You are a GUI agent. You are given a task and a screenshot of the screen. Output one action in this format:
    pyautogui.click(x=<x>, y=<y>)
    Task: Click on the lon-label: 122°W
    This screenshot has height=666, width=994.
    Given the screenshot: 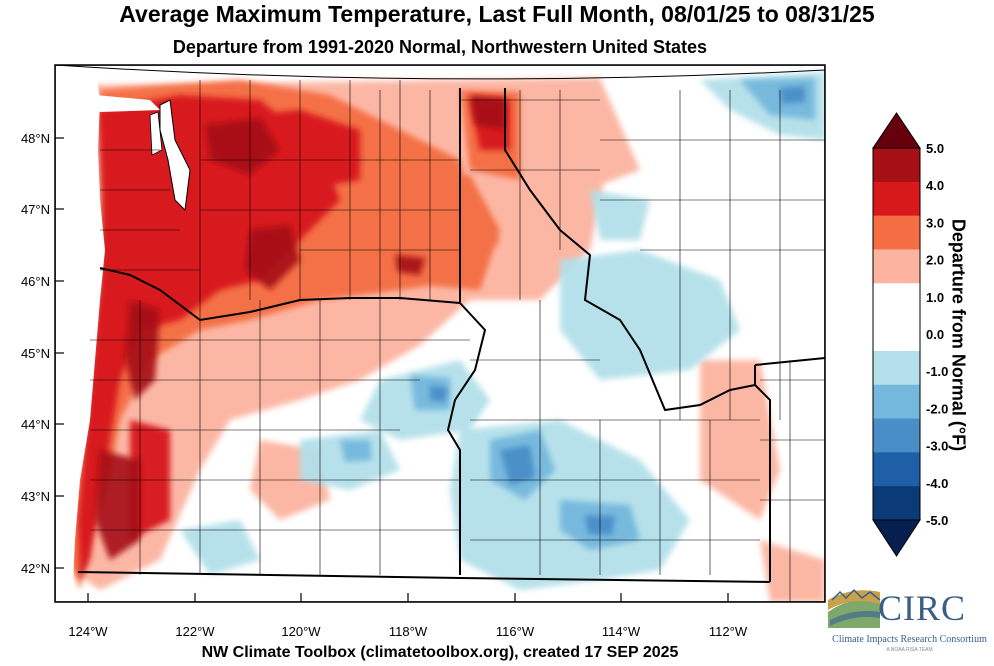 What is the action you would take?
    pyautogui.click(x=195, y=631)
    